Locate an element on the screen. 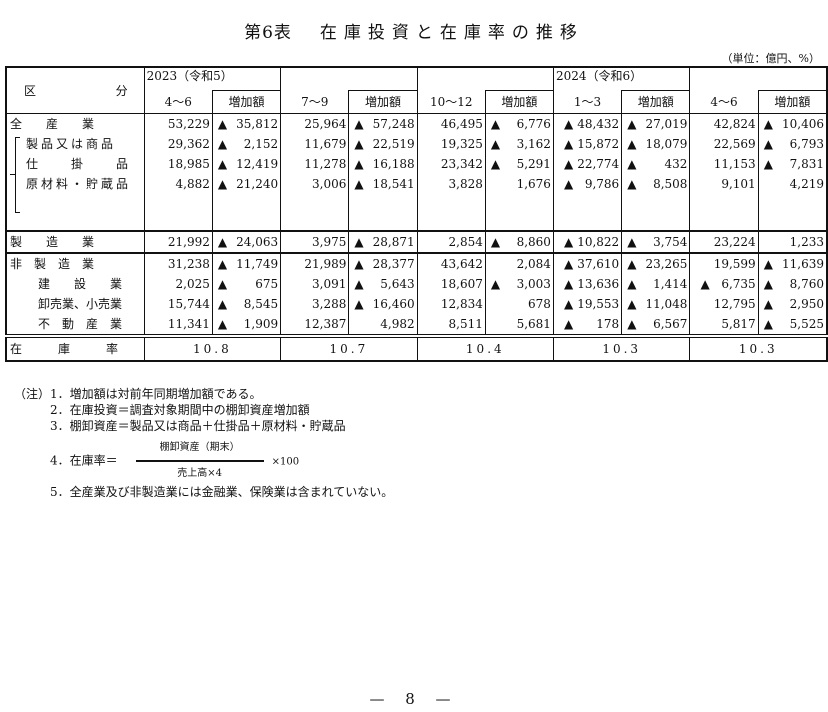  value: 10,406 is located at coordinates (803, 124).